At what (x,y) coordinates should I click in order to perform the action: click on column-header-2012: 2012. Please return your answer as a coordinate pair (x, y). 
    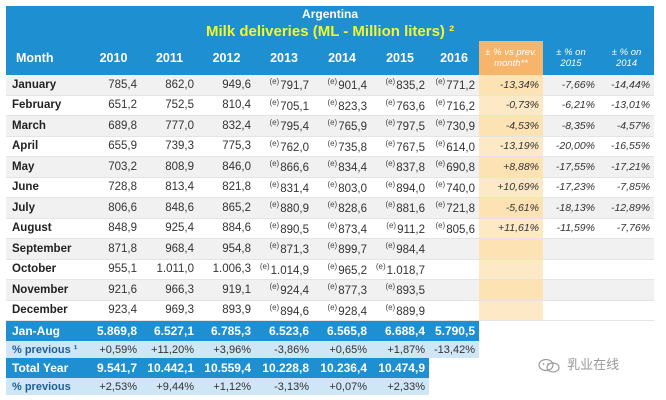
    Looking at the image, I should click on (226, 58).